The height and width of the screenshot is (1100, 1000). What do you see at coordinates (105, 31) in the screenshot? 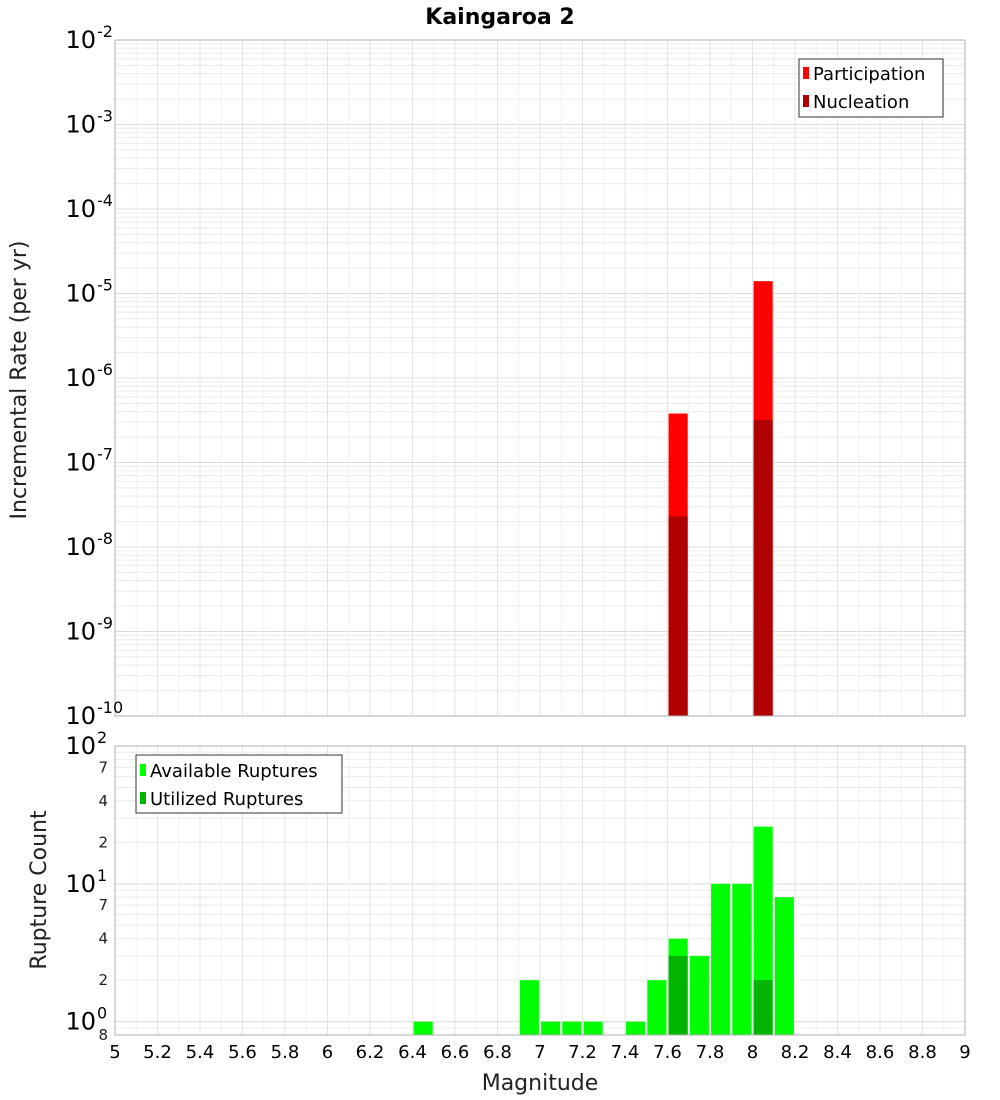
I see `top-y-tick-exponent: -2` at bounding box center [105, 31].